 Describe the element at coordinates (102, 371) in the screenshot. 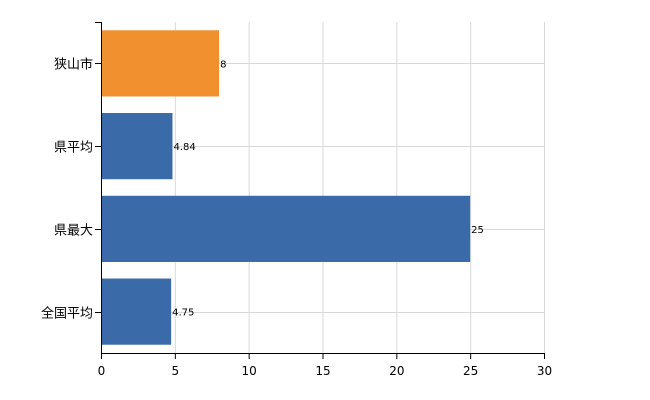

I see `x-tick-label: 0` at that location.